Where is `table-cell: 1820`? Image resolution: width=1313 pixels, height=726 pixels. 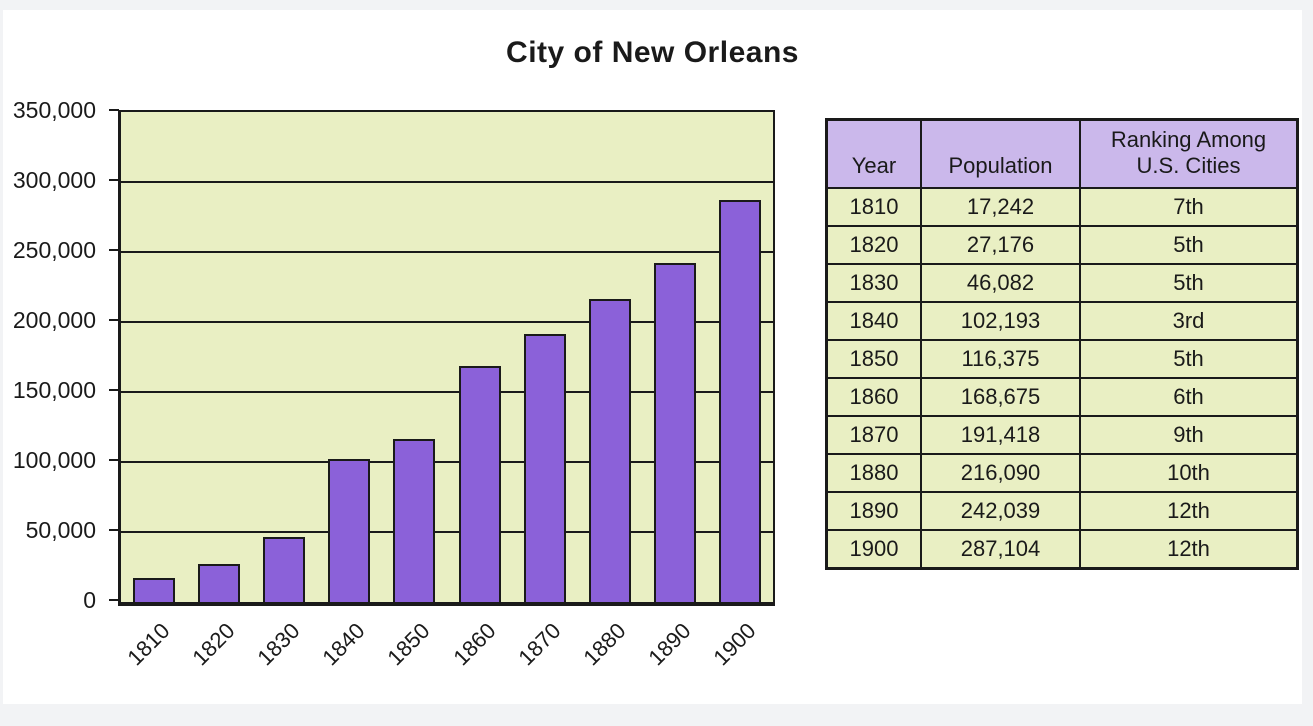
table-cell: 1820 is located at coordinates (873, 245).